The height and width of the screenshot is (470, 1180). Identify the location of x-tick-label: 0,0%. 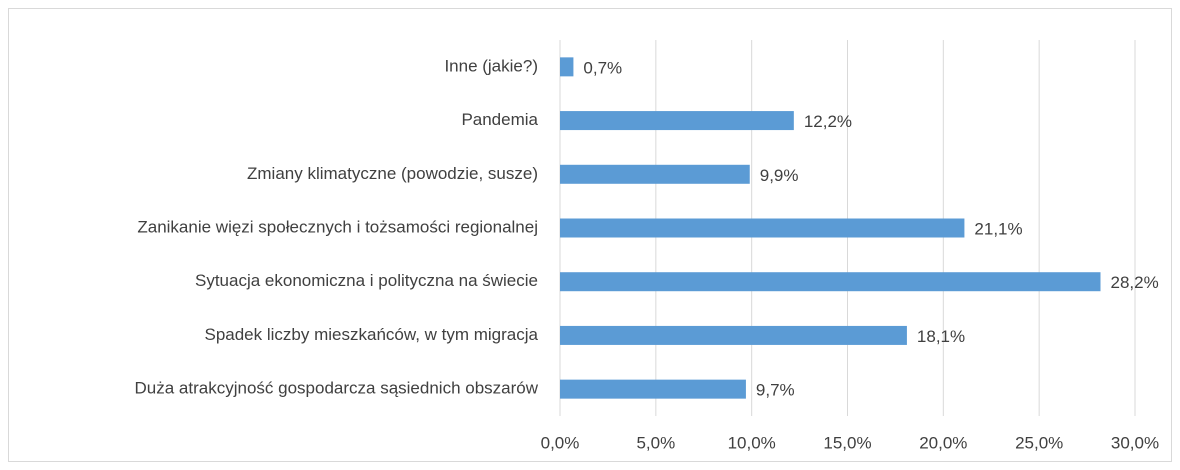
(560, 442).